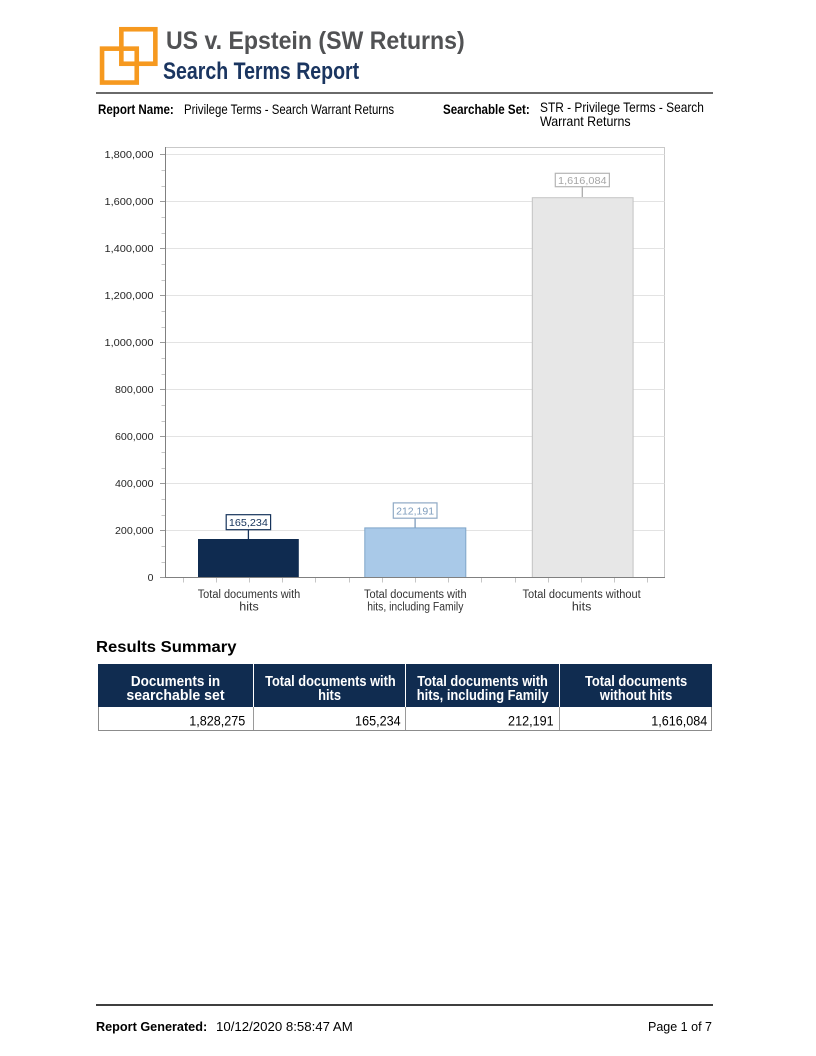 The width and height of the screenshot is (816, 1056). What do you see at coordinates (415, 608) in the screenshot?
I see `svg-text: hits, including Family` at bounding box center [415, 608].